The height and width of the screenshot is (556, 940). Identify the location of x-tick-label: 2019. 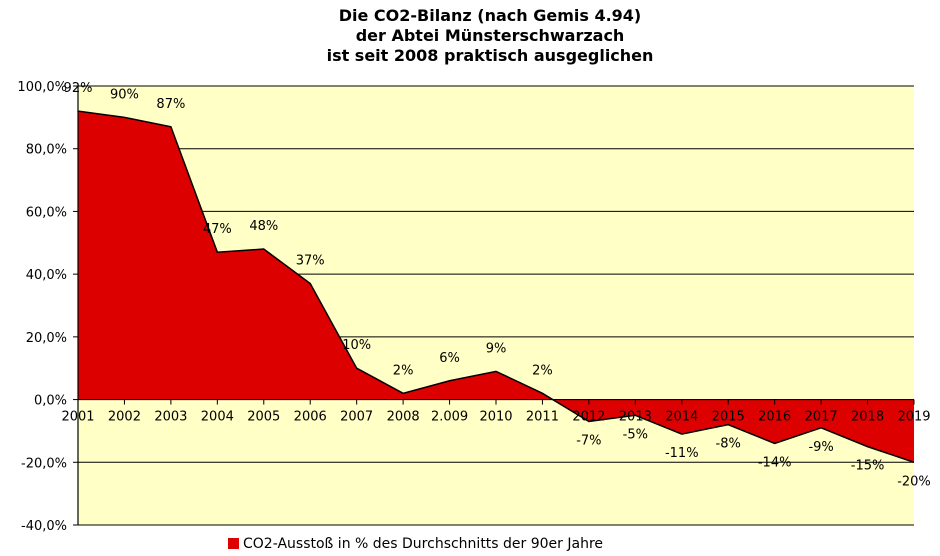
(913, 417).